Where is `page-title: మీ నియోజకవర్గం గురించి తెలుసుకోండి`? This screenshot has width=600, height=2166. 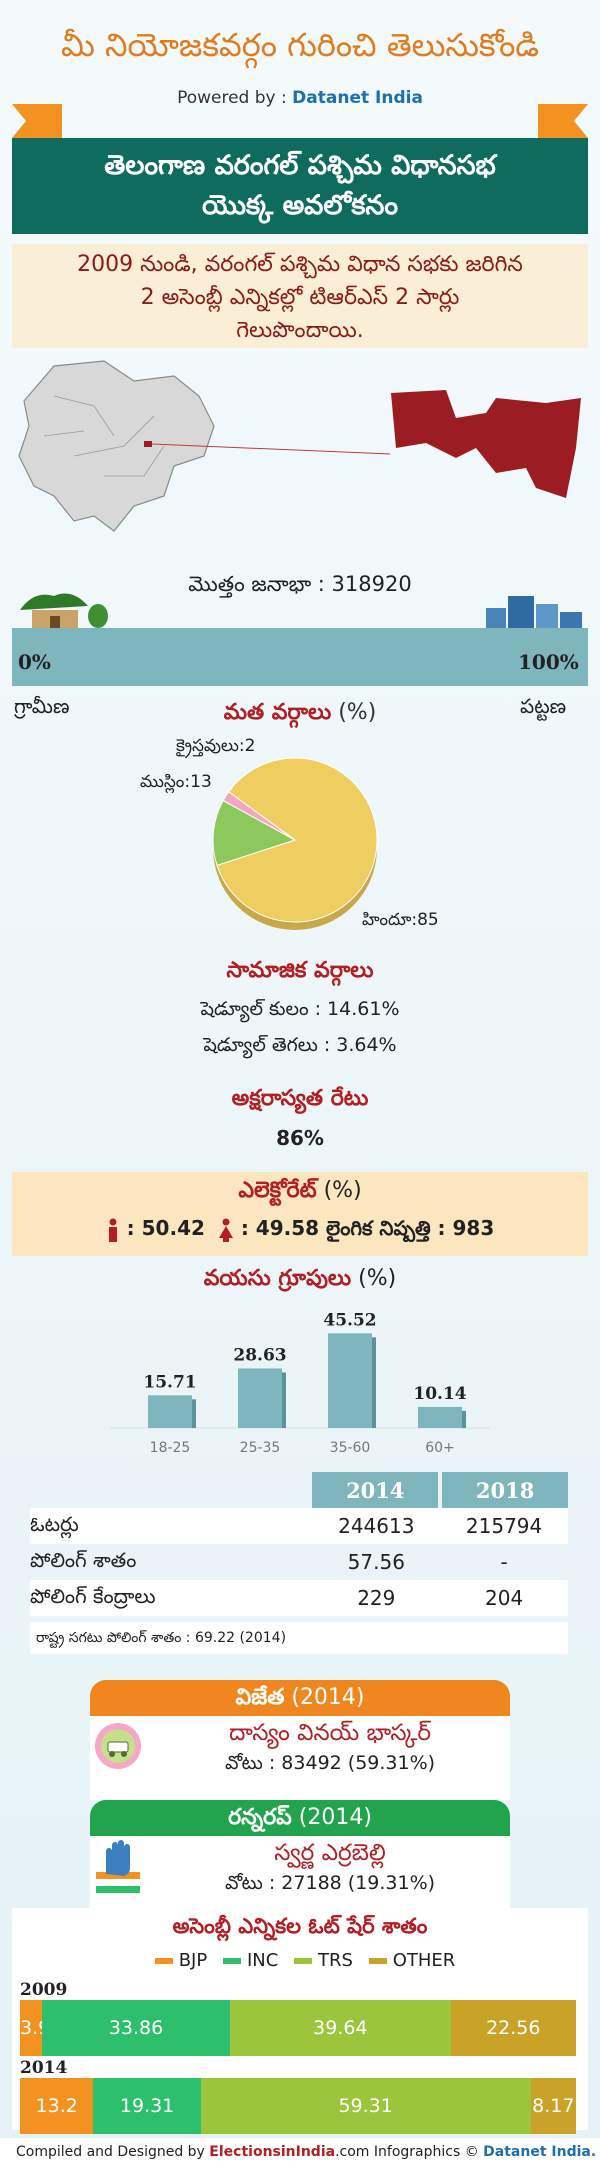
page-title: మీ నియోజకవర్గం గురించి తెలుసుకోండి is located at coordinates (299, 45).